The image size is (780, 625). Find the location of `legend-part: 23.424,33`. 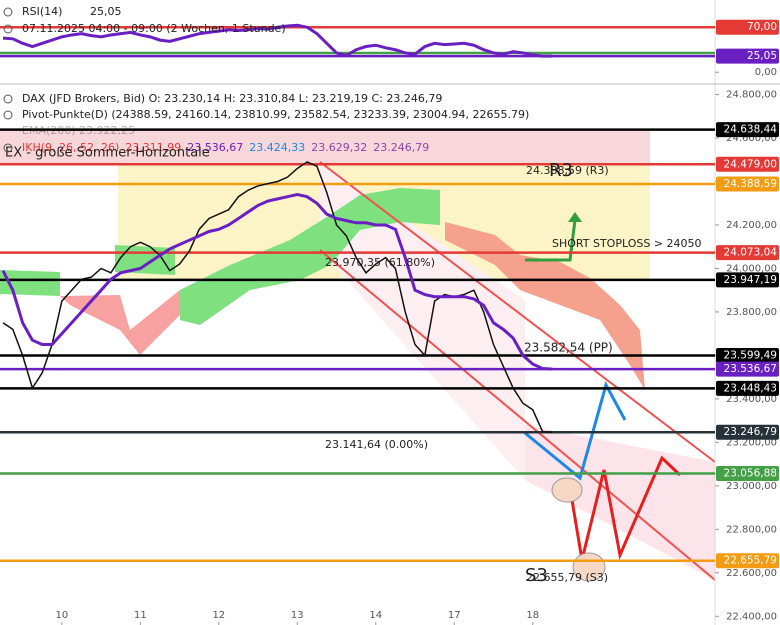

legend-part: 23.424,33 is located at coordinates (277, 147).